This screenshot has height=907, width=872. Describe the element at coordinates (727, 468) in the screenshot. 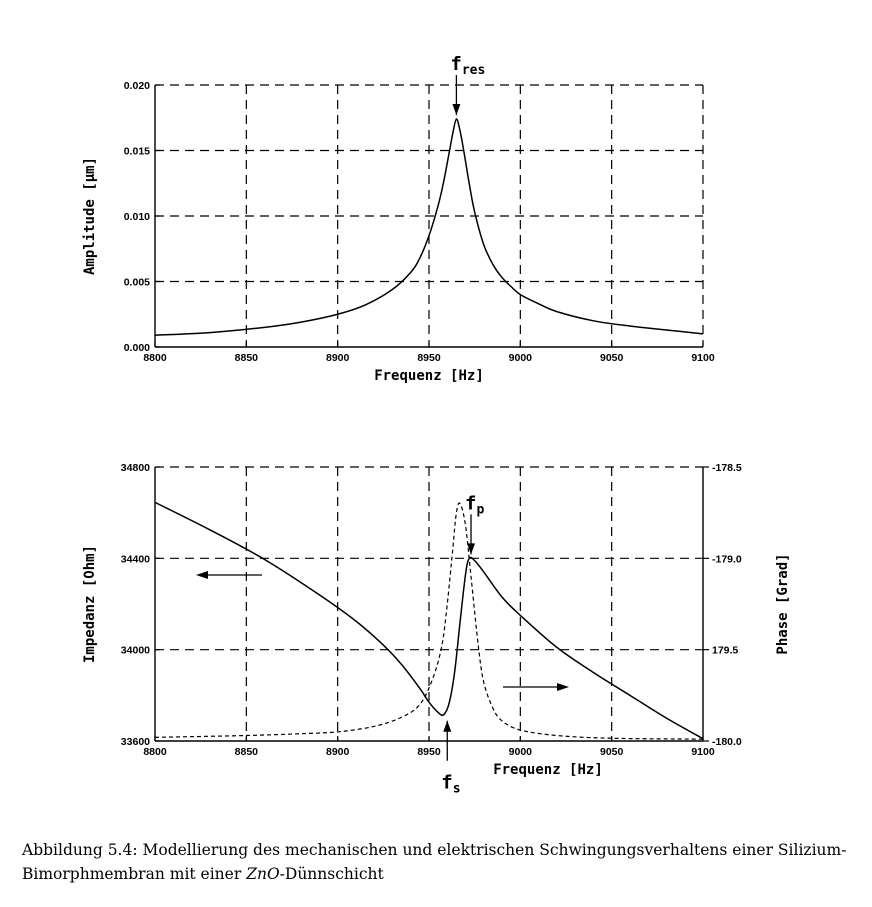

I see `y-tick-label-right: -178.5` at that location.